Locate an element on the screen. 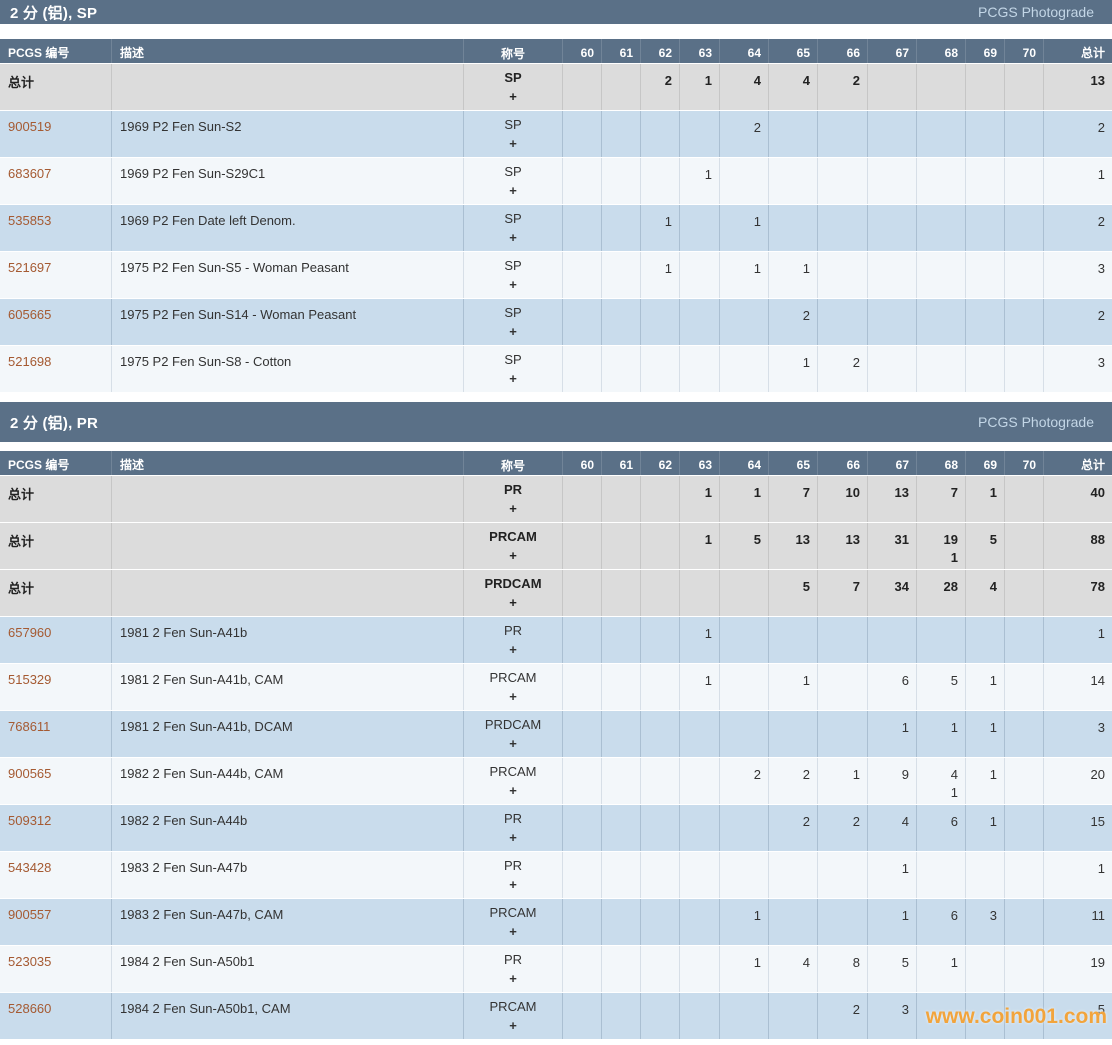  section-title: 2 分 (铝), SP is located at coordinates (54, 13).